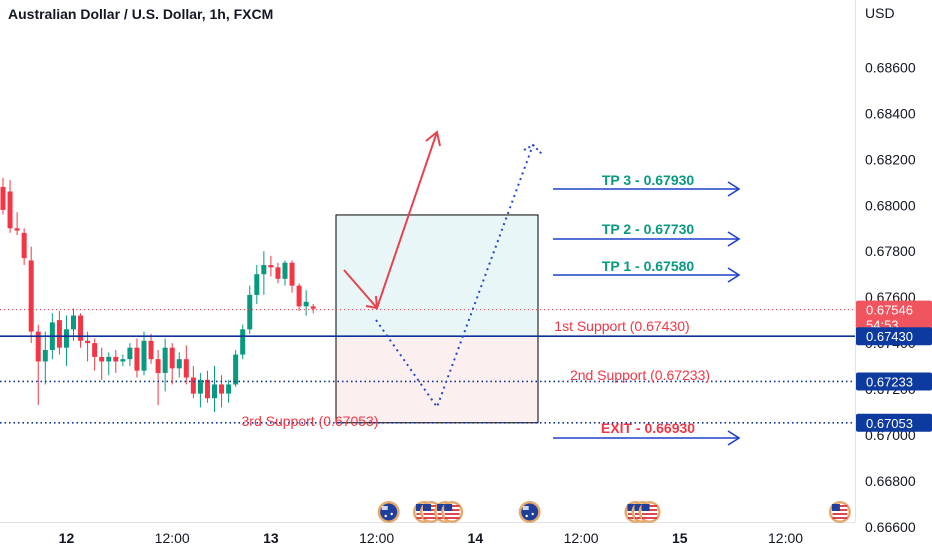 The height and width of the screenshot is (550, 932). What do you see at coordinates (648, 266) in the screenshot?
I see `tp1-label: TP 1 - 0.67580` at bounding box center [648, 266].